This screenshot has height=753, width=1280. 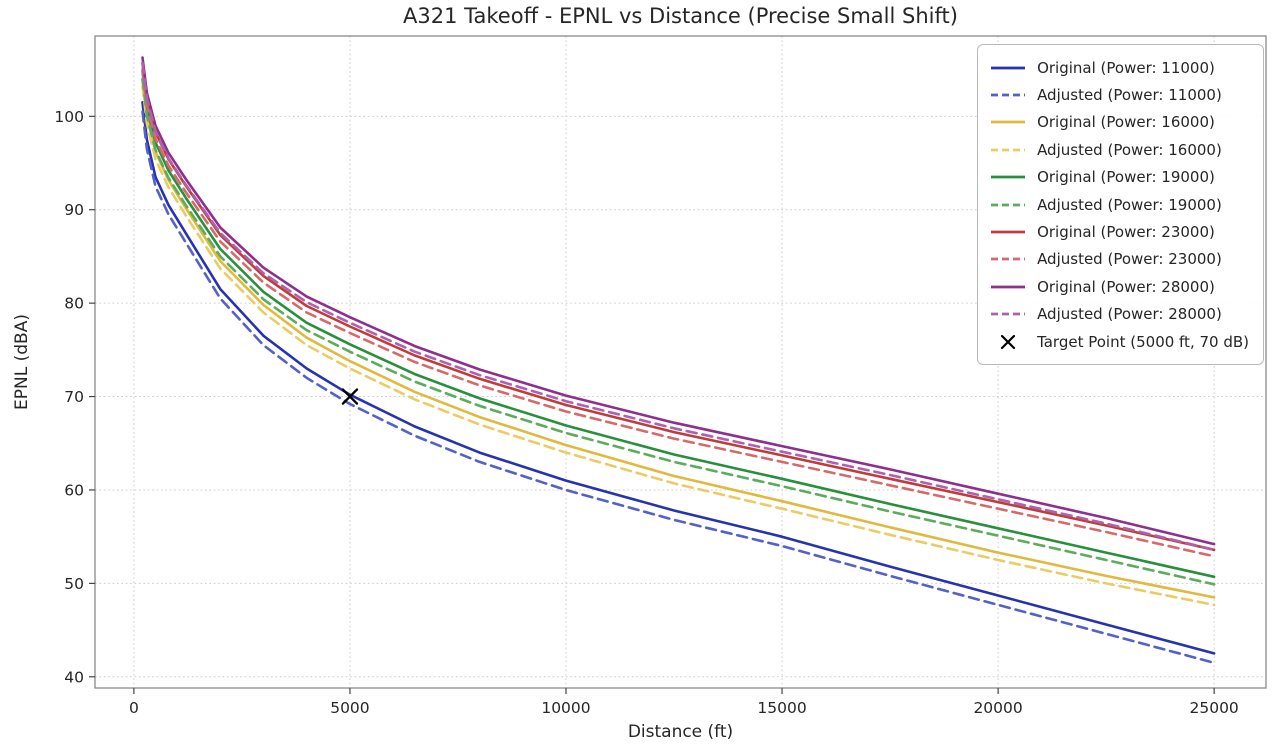 I want to click on x-tick-label: 5000, so click(x=349, y=708).